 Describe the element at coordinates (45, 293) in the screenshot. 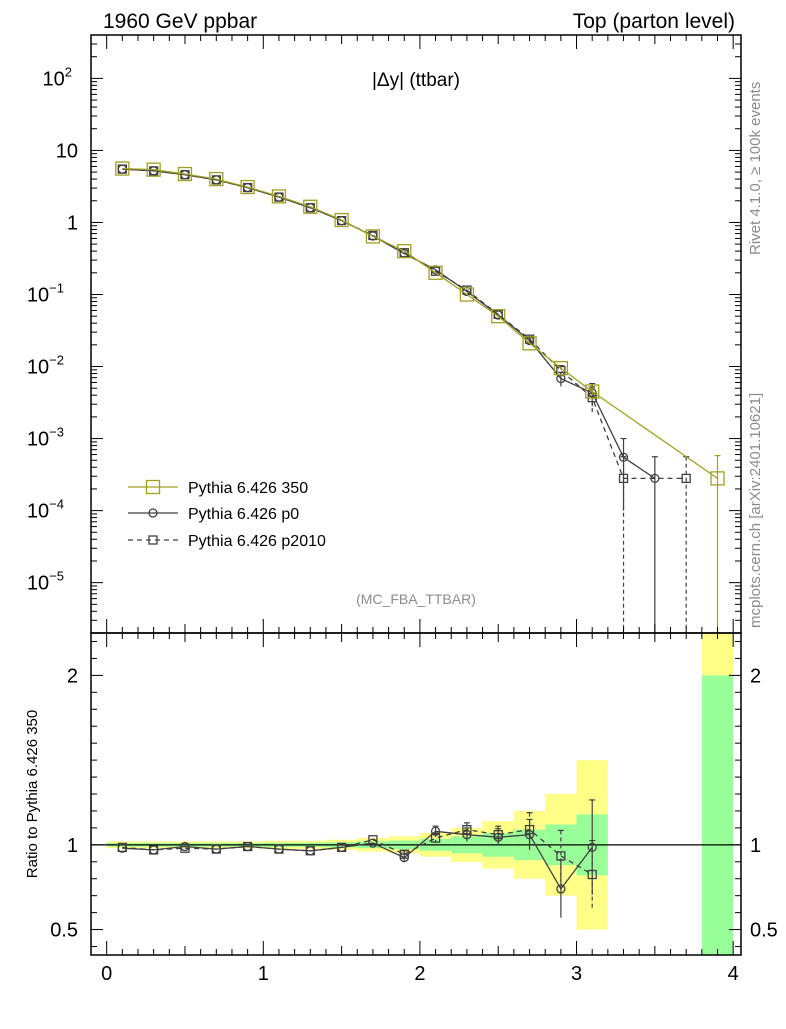

I see `main-ytick-label: 10⁻¹` at that location.